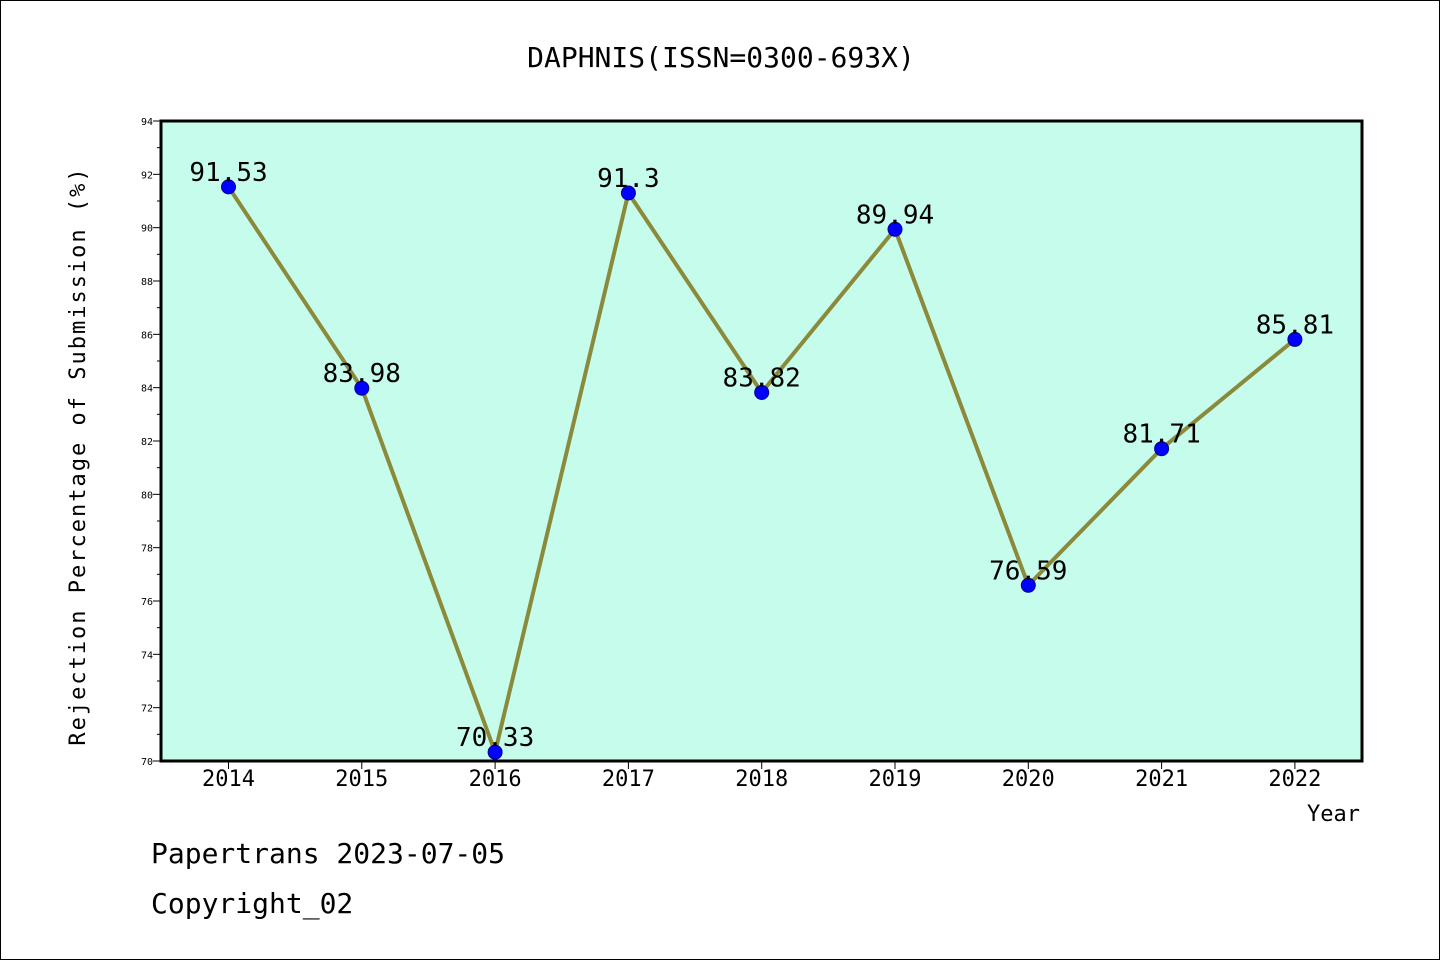 The width and height of the screenshot is (1440, 960). Describe the element at coordinates (361, 779) in the screenshot. I see `x-tick-label: 2015` at that location.